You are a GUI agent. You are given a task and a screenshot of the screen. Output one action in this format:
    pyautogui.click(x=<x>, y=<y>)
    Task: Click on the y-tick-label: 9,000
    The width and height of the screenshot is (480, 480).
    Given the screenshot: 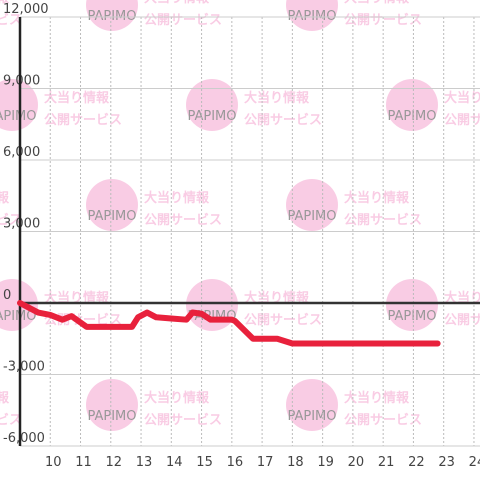 What is the action you would take?
    pyautogui.click(x=21, y=81)
    